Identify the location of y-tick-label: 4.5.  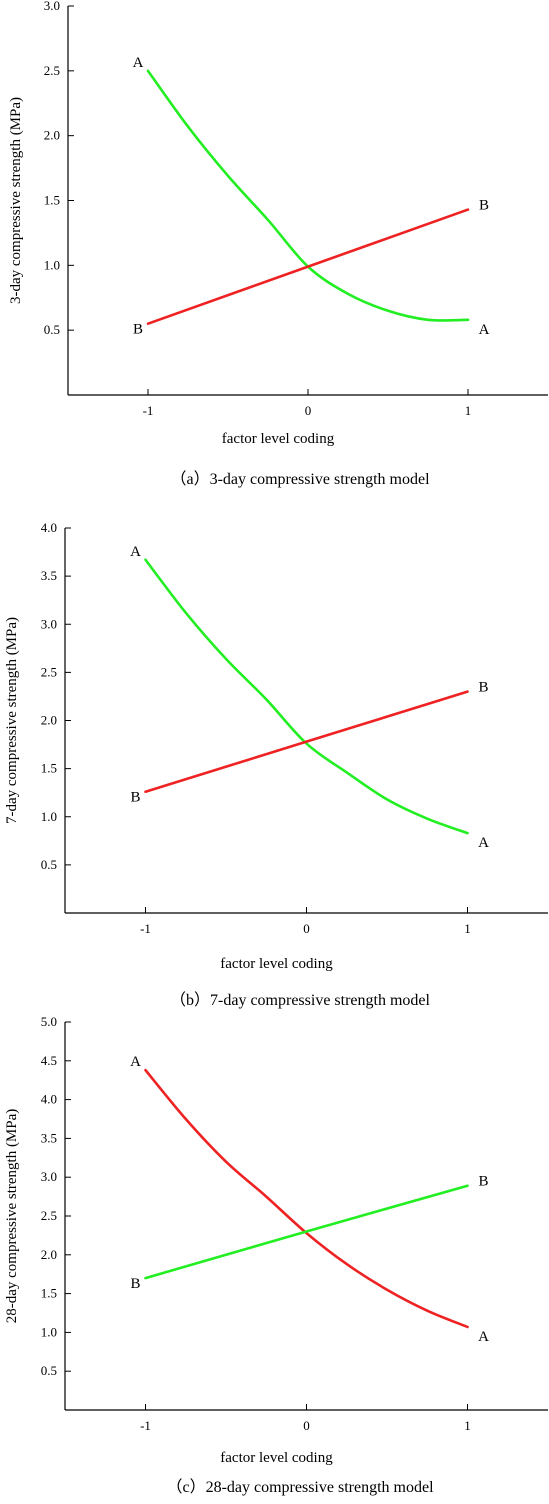
(49, 1060).